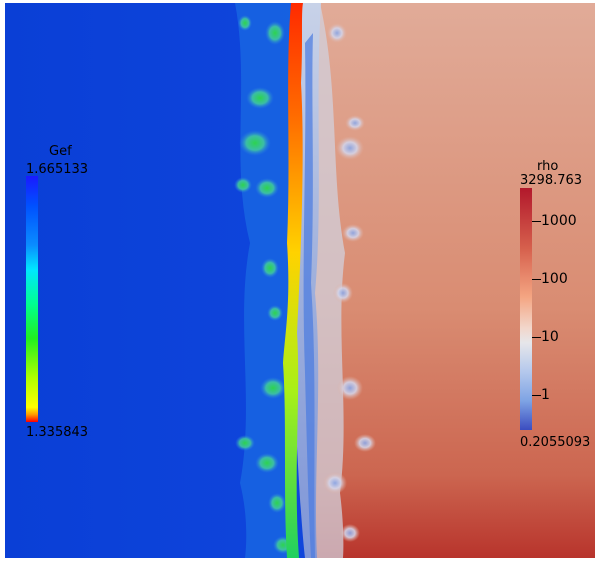  What do you see at coordinates (548, 166) in the screenshot?
I see `rho-legend-title: rho` at bounding box center [548, 166].